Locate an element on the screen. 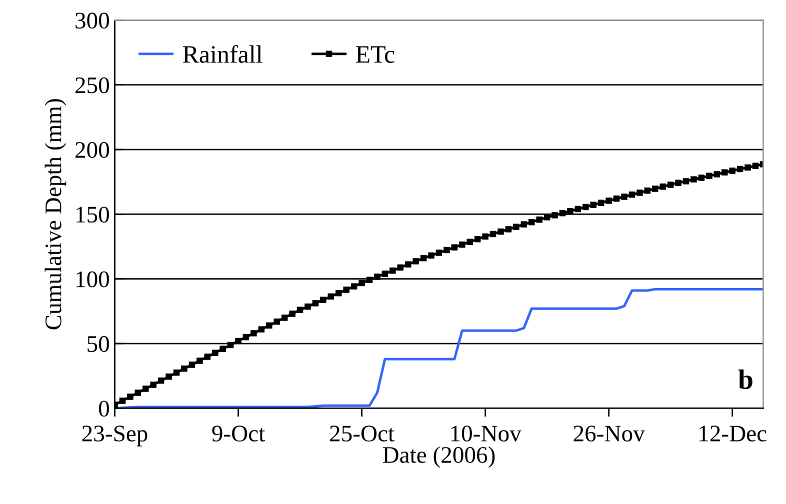 Image resolution: width=786 pixels, height=504 pixels. annotation: b is located at coordinates (745, 379).